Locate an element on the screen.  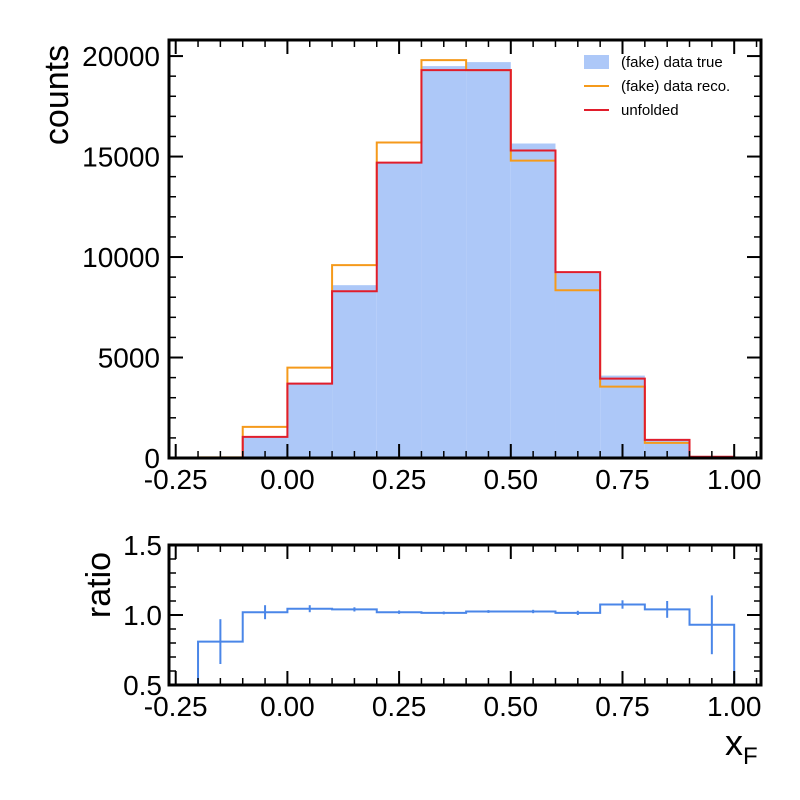
y-tick-label: 5000 is located at coordinates (129, 358).